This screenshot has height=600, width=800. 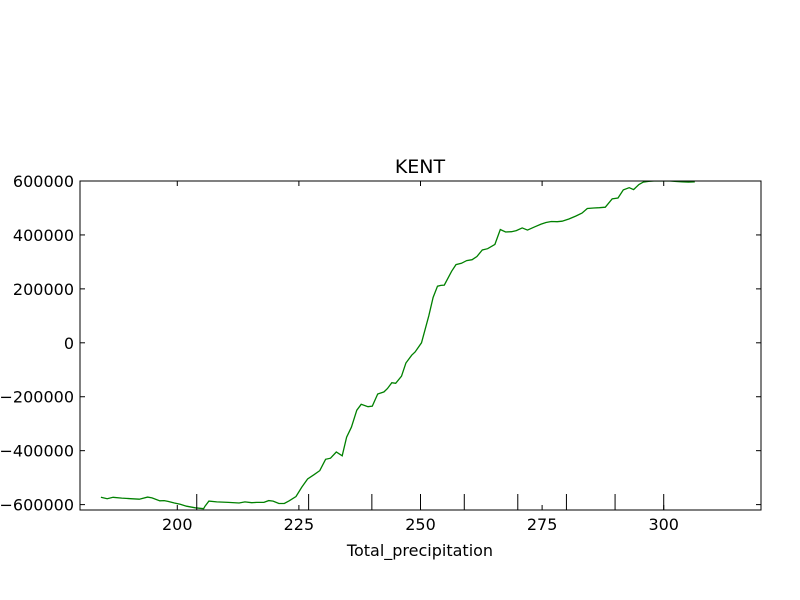 I want to click on y-tick-label: 0, so click(x=69, y=343).